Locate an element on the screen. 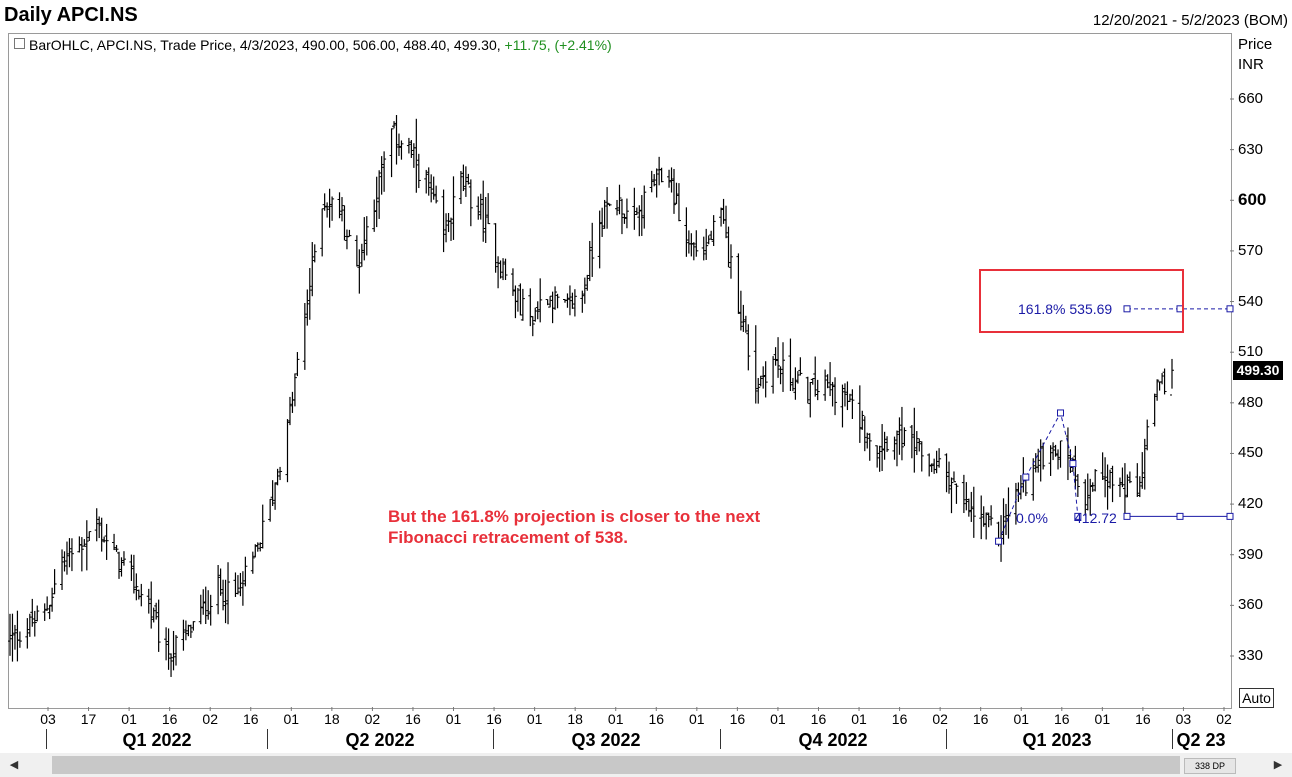 Image resolution: width=1292 pixels, height=777 pixels. data-points-counter: 338 DP is located at coordinates (1210, 766).